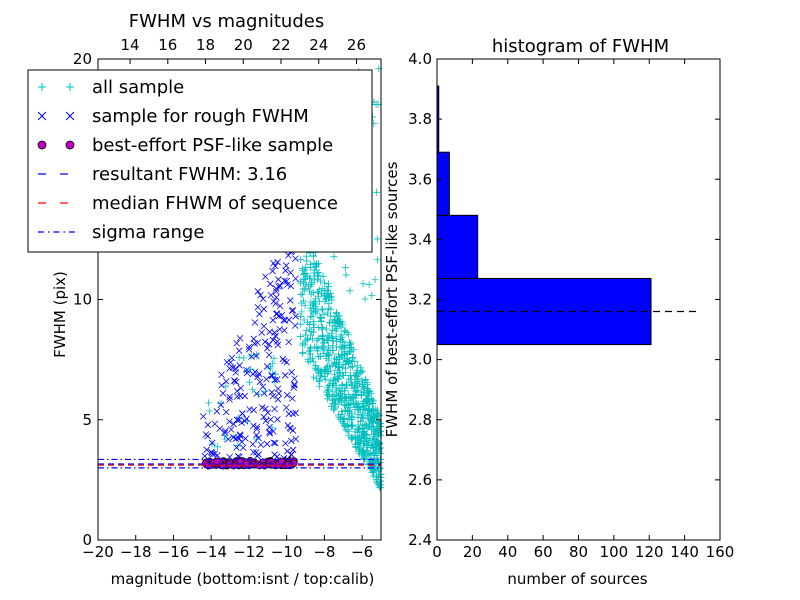 This screenshot has width=800, height=600. I want to click on legend-label: all sample, so click(138, 87).